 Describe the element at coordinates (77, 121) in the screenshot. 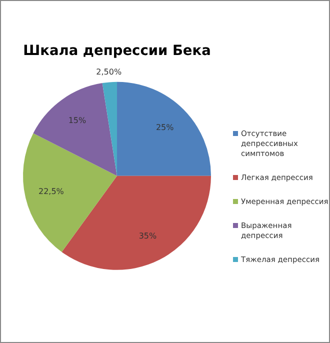

I see `data-label: 15%` at that location.